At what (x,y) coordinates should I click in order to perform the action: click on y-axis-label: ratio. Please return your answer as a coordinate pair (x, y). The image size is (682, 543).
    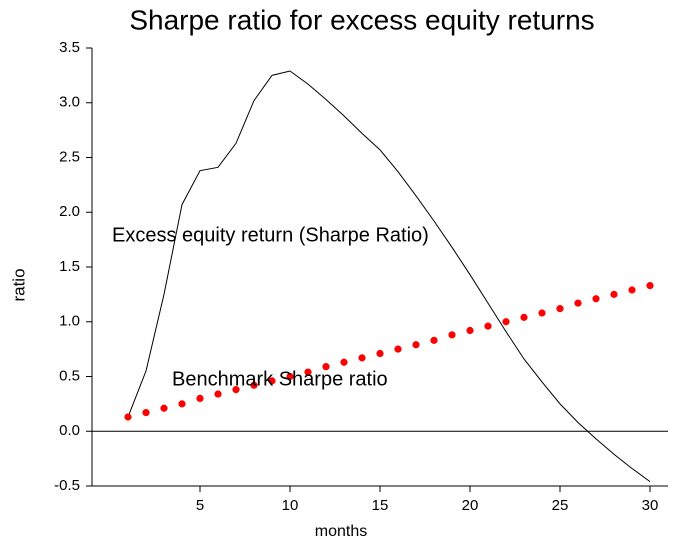
    Looking at the image, I should click on (18, 284).